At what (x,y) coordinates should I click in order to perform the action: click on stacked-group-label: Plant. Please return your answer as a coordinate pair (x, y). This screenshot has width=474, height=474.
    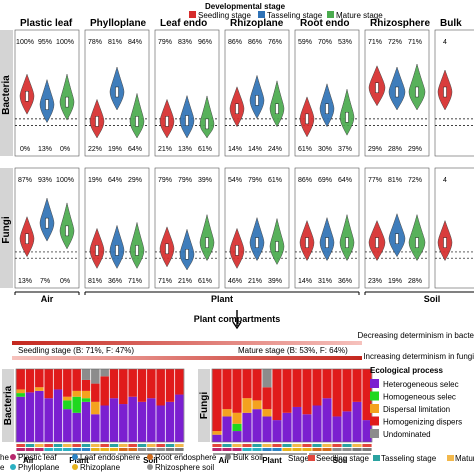
    Looking at the image, I should click on (79, 460).